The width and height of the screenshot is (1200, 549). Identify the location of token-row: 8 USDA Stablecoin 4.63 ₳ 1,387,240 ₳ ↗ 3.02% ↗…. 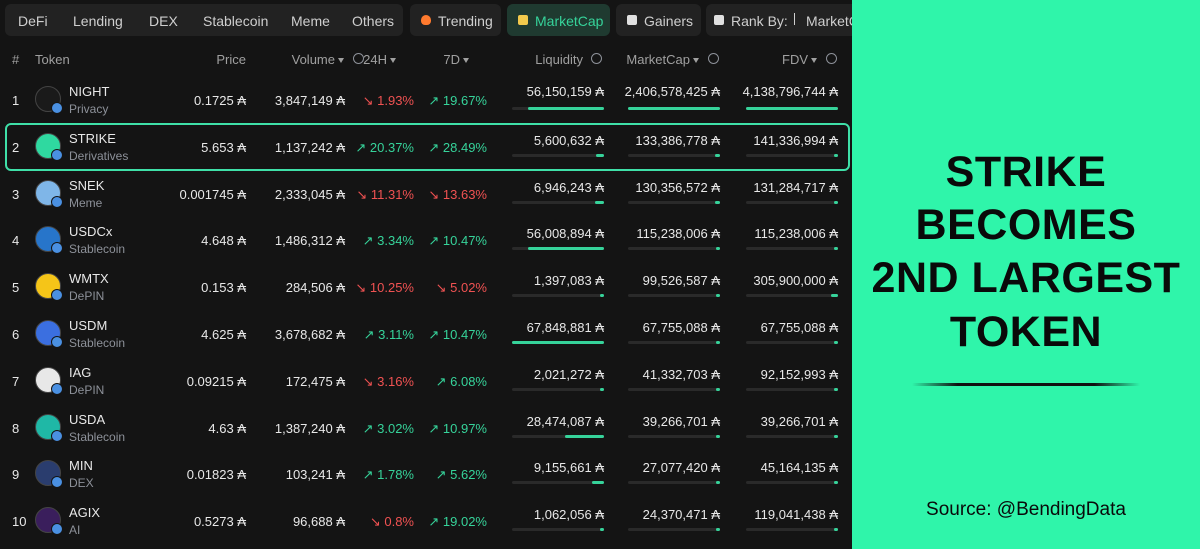
(426, 428).